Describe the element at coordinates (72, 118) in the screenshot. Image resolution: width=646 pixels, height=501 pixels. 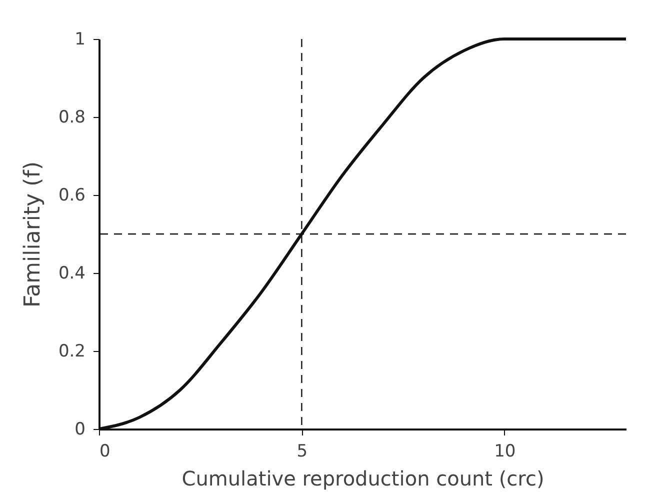
I see `y-tick-label: 0.8` at that location.